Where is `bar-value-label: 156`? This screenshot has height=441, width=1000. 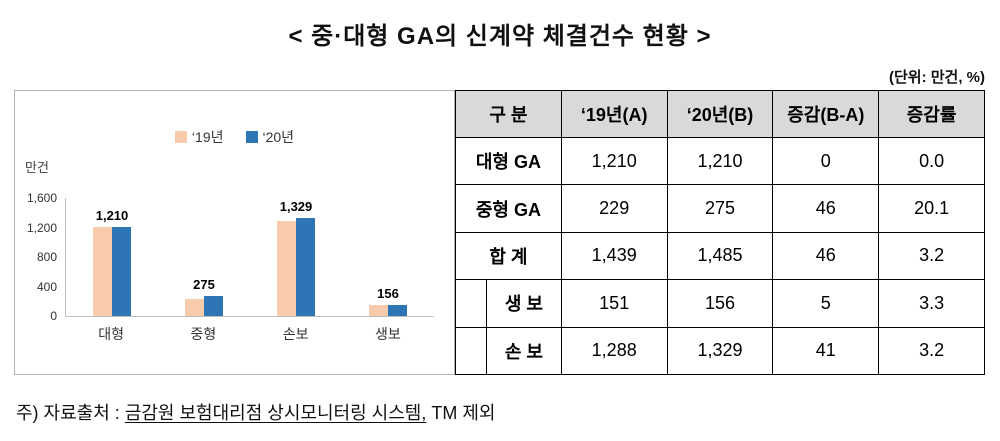
bar-value-label: 156 is located at coordinates (388, 293).